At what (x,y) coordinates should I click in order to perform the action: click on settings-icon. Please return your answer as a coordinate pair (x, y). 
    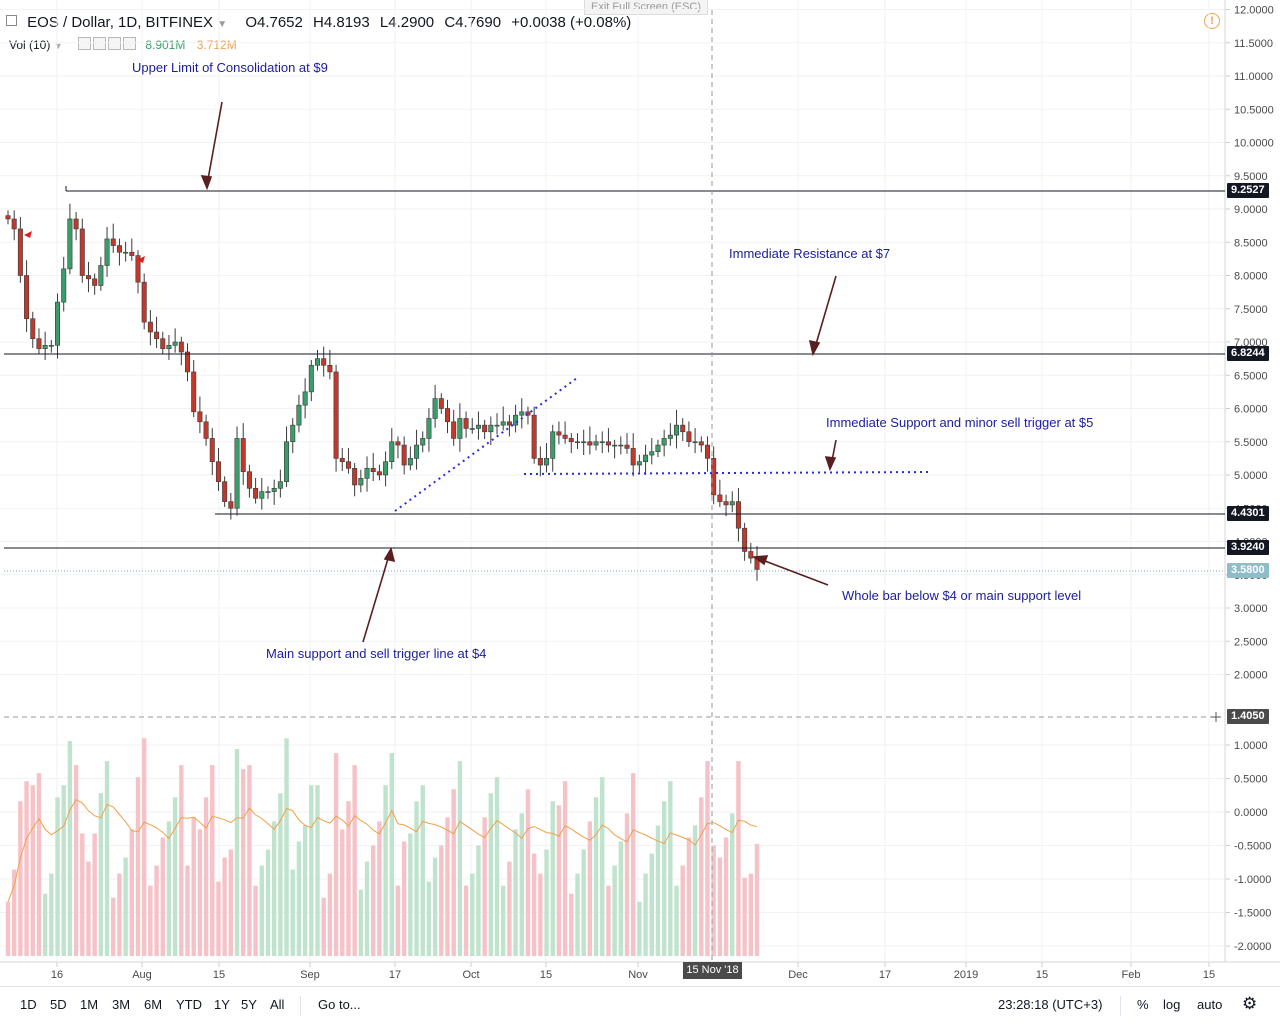
    Looking at the image, I should click on (99, 43).